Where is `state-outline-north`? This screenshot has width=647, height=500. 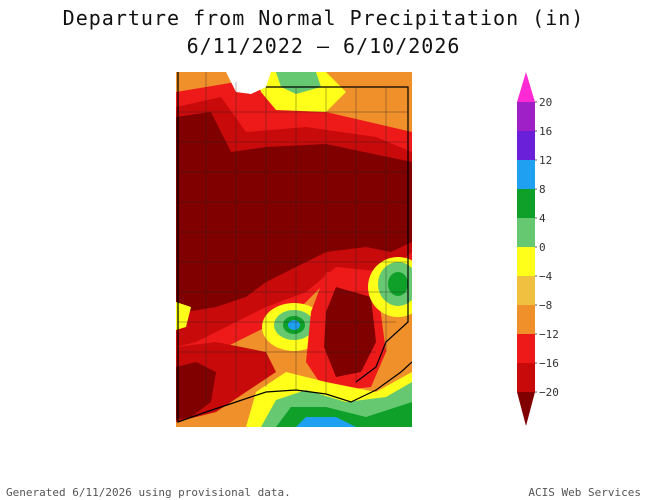 state-outline-north is located at coordinates (337, 234).